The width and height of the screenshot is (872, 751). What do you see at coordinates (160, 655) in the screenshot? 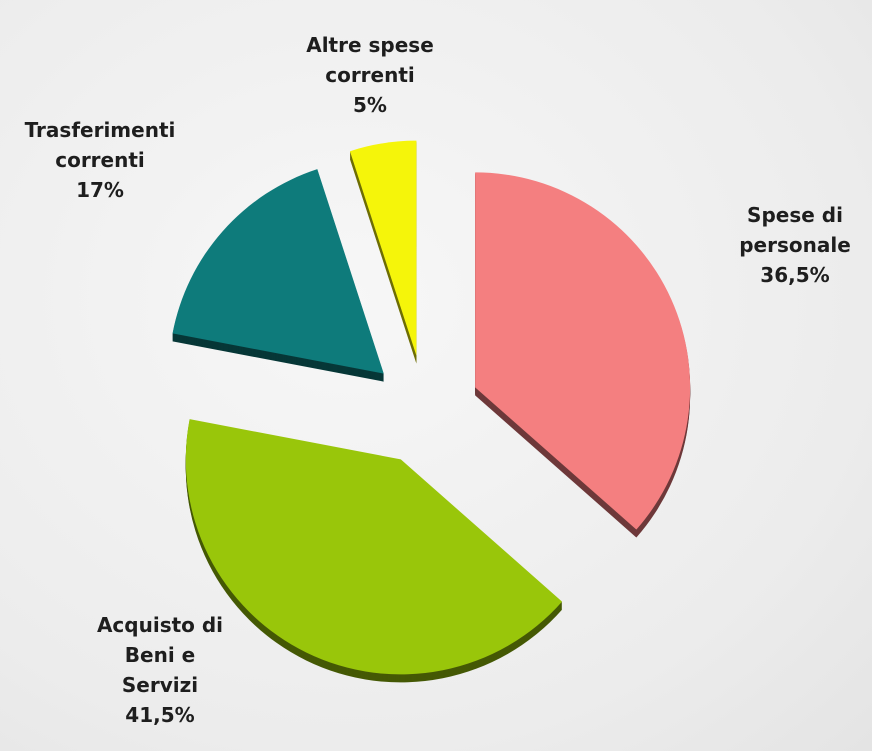
I see `category-label: Acquisto di Beni e Servizi` at bounding box center [160, 655].